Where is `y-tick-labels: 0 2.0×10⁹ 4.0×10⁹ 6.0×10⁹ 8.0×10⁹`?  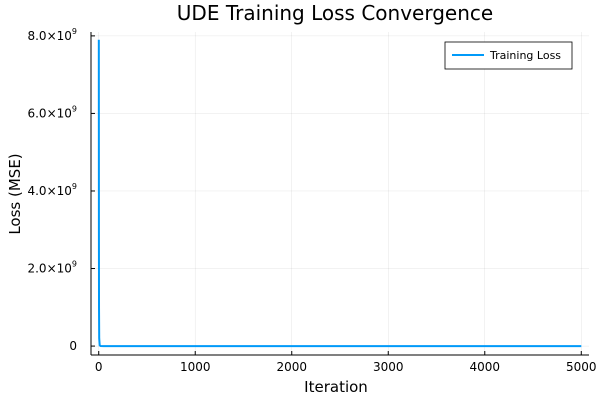 y-tick-labels: 0 2.0×10⁹ 4.0×10⁹ 6.0×10⁹ 8.0×10⁹ is located at coordinates (52, 190).